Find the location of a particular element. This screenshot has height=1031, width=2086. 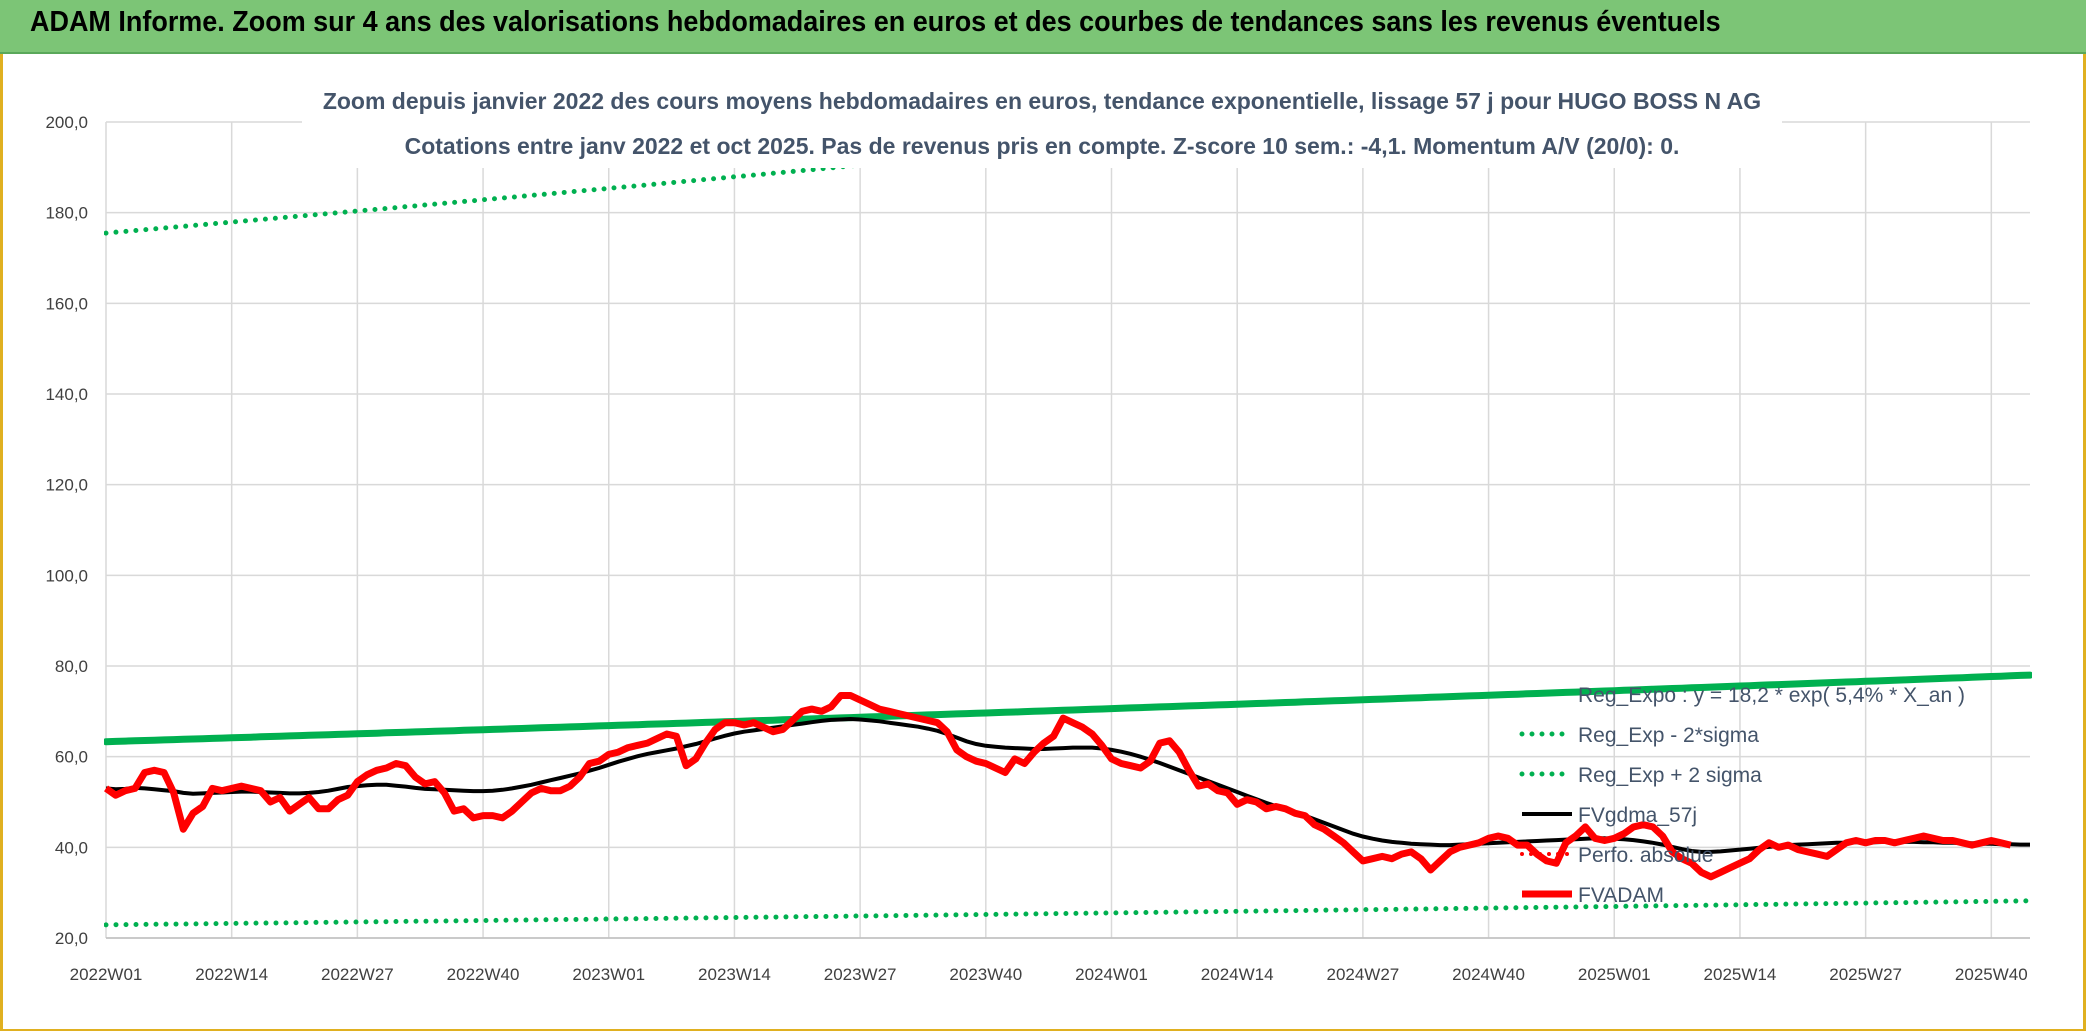

y-tick-label: 20,0 is located at coordinates (71, 938).